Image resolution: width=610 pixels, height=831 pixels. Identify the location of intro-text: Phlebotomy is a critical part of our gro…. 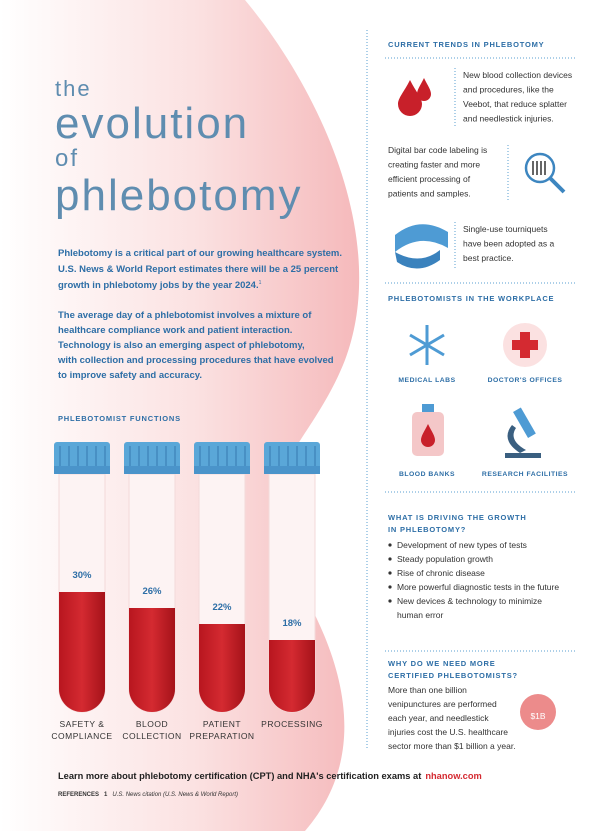
(200, 253).